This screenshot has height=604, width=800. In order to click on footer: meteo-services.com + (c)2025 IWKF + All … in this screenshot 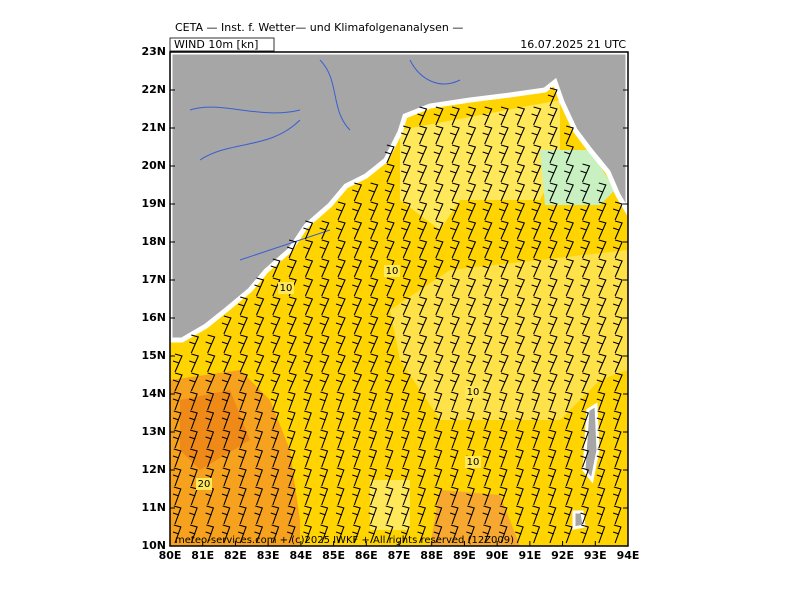, I will do `click(344, 540)`.